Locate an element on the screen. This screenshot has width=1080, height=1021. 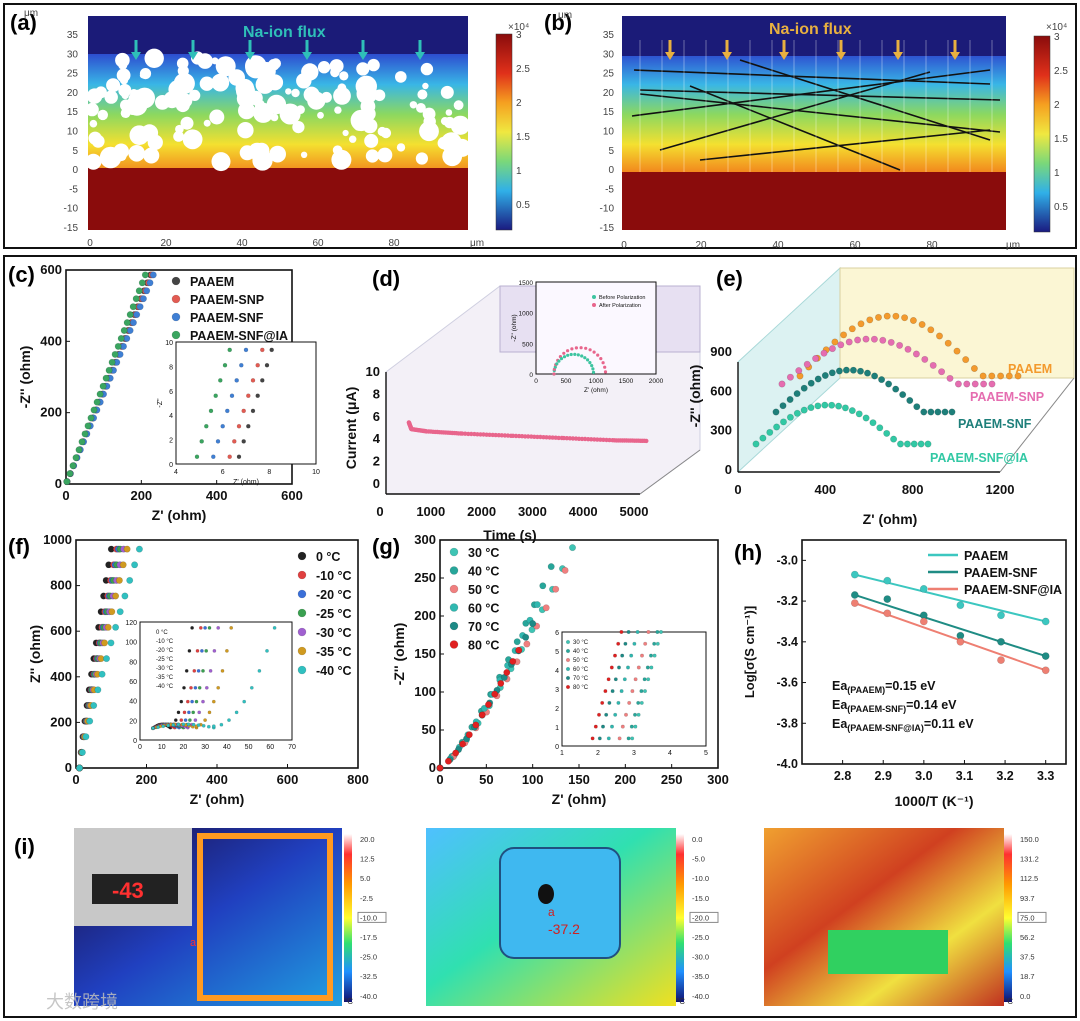
x-tick-label: 150 is located at coordinates (579, 779).